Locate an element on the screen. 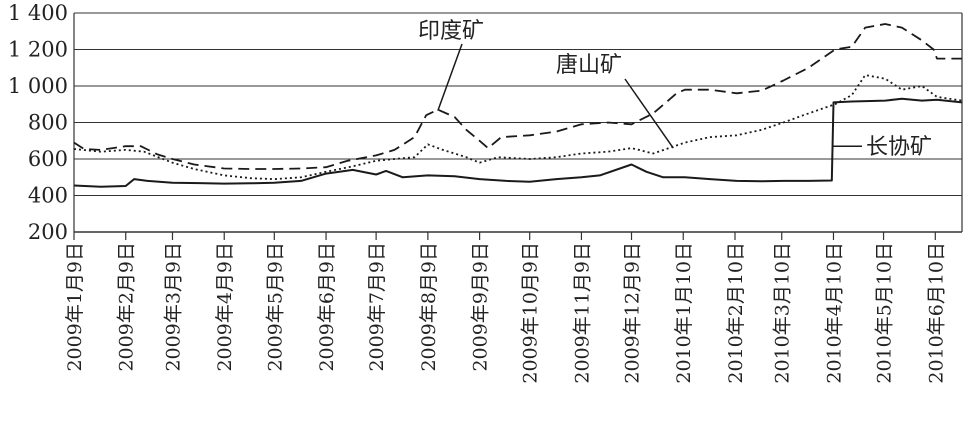 The image size is (966, 442). annotation-label: 长协矿 is located at coordinates (899, 147).